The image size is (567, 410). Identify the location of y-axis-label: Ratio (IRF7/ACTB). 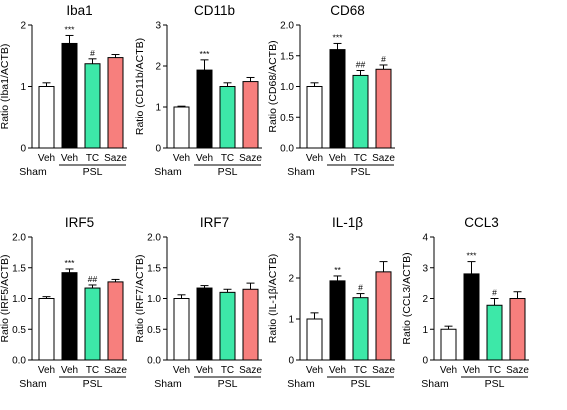
(140, 298).